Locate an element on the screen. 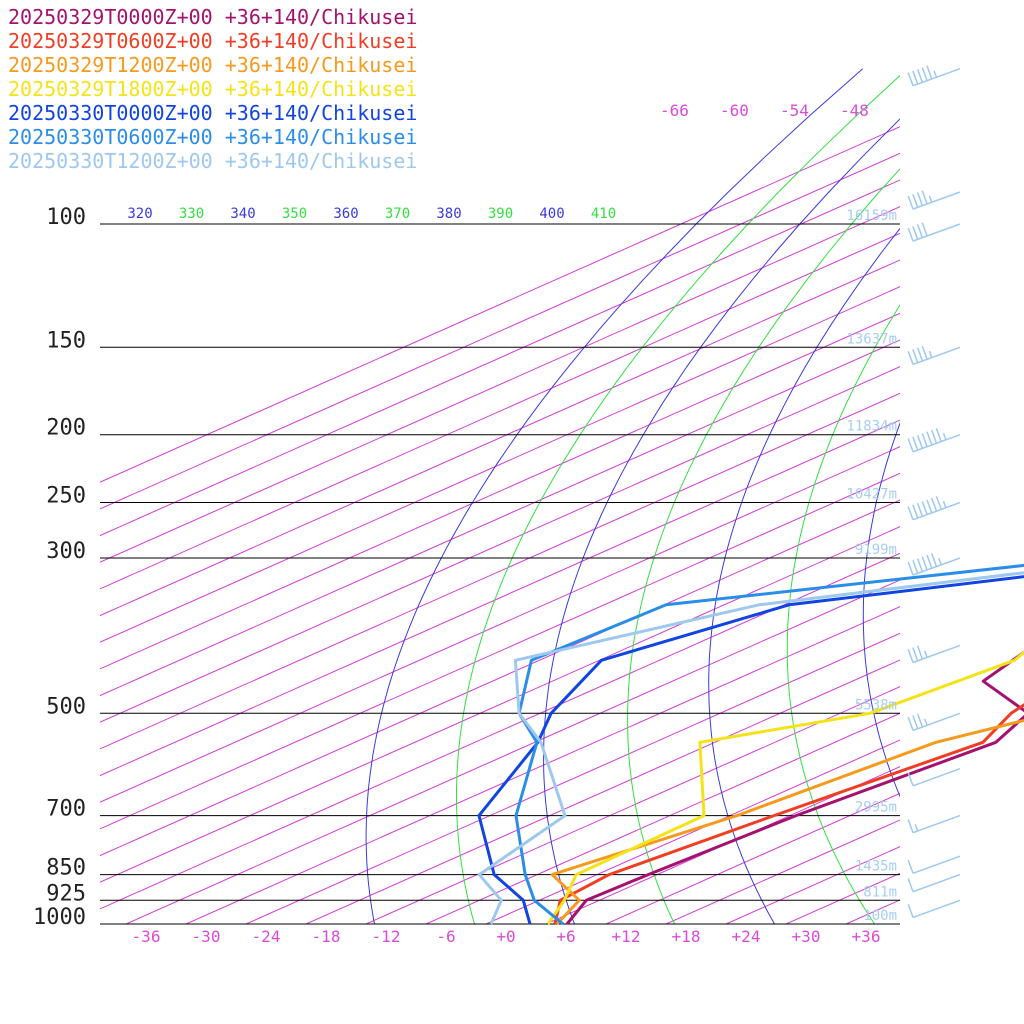  upper-temperature-label: -60 is located at coordinates (734, 110).